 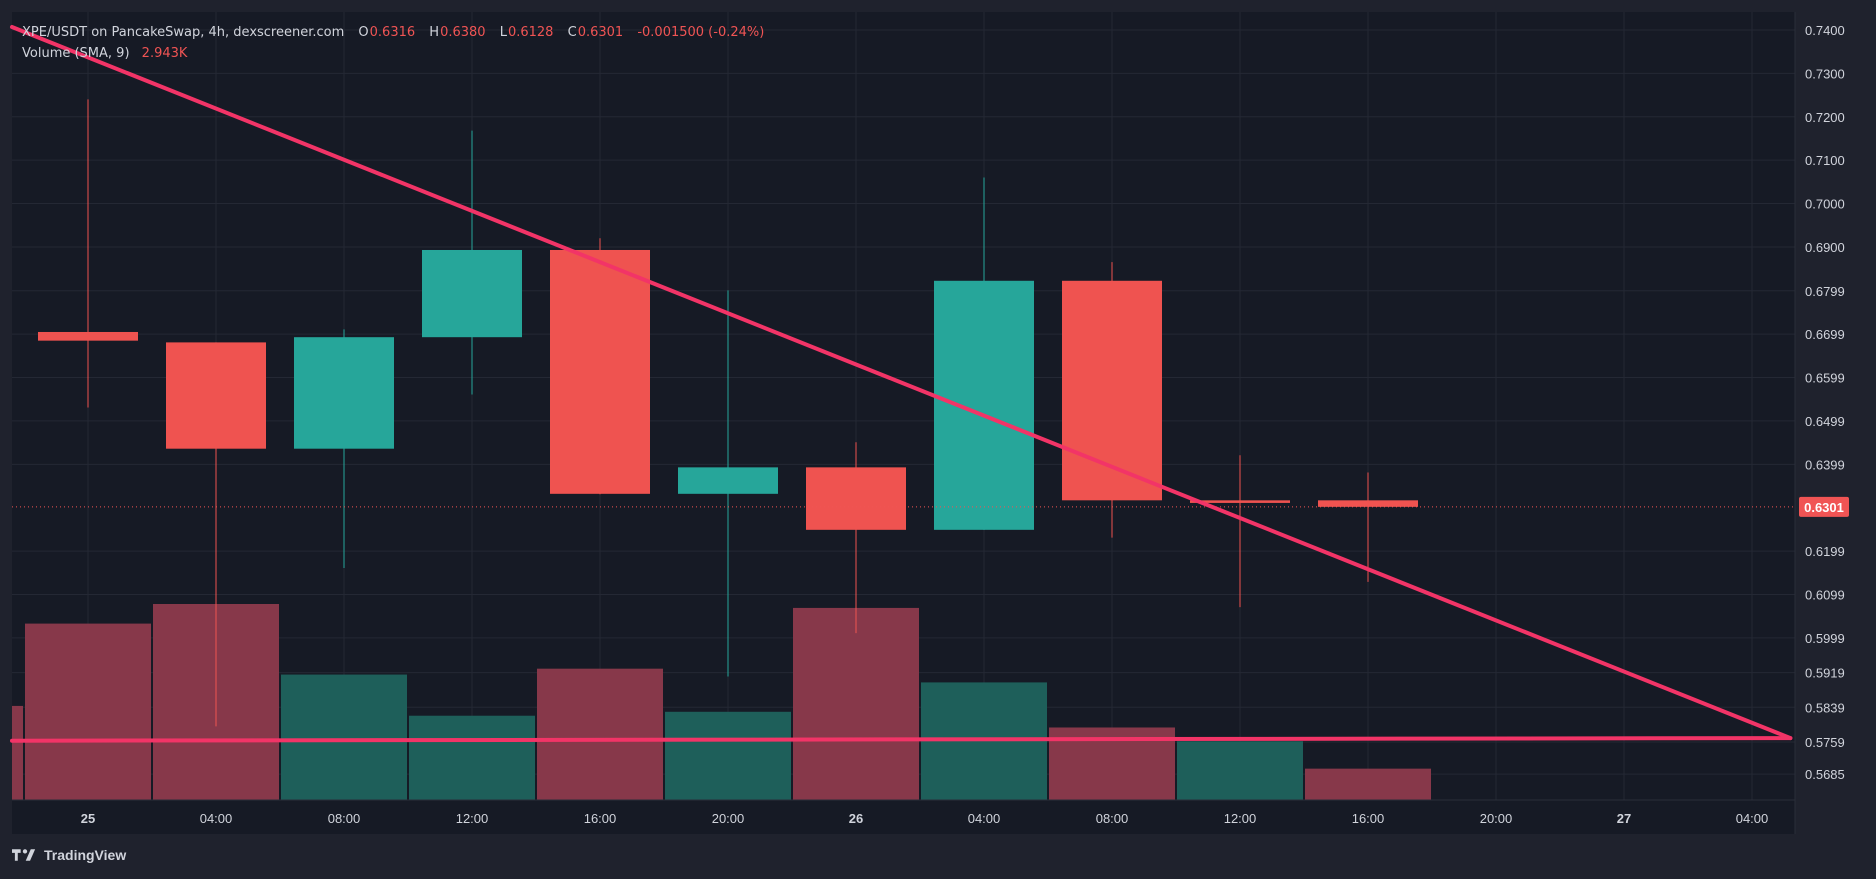 I want to click on price-tick-label: 0.5685, so click(x=1825, y=774).